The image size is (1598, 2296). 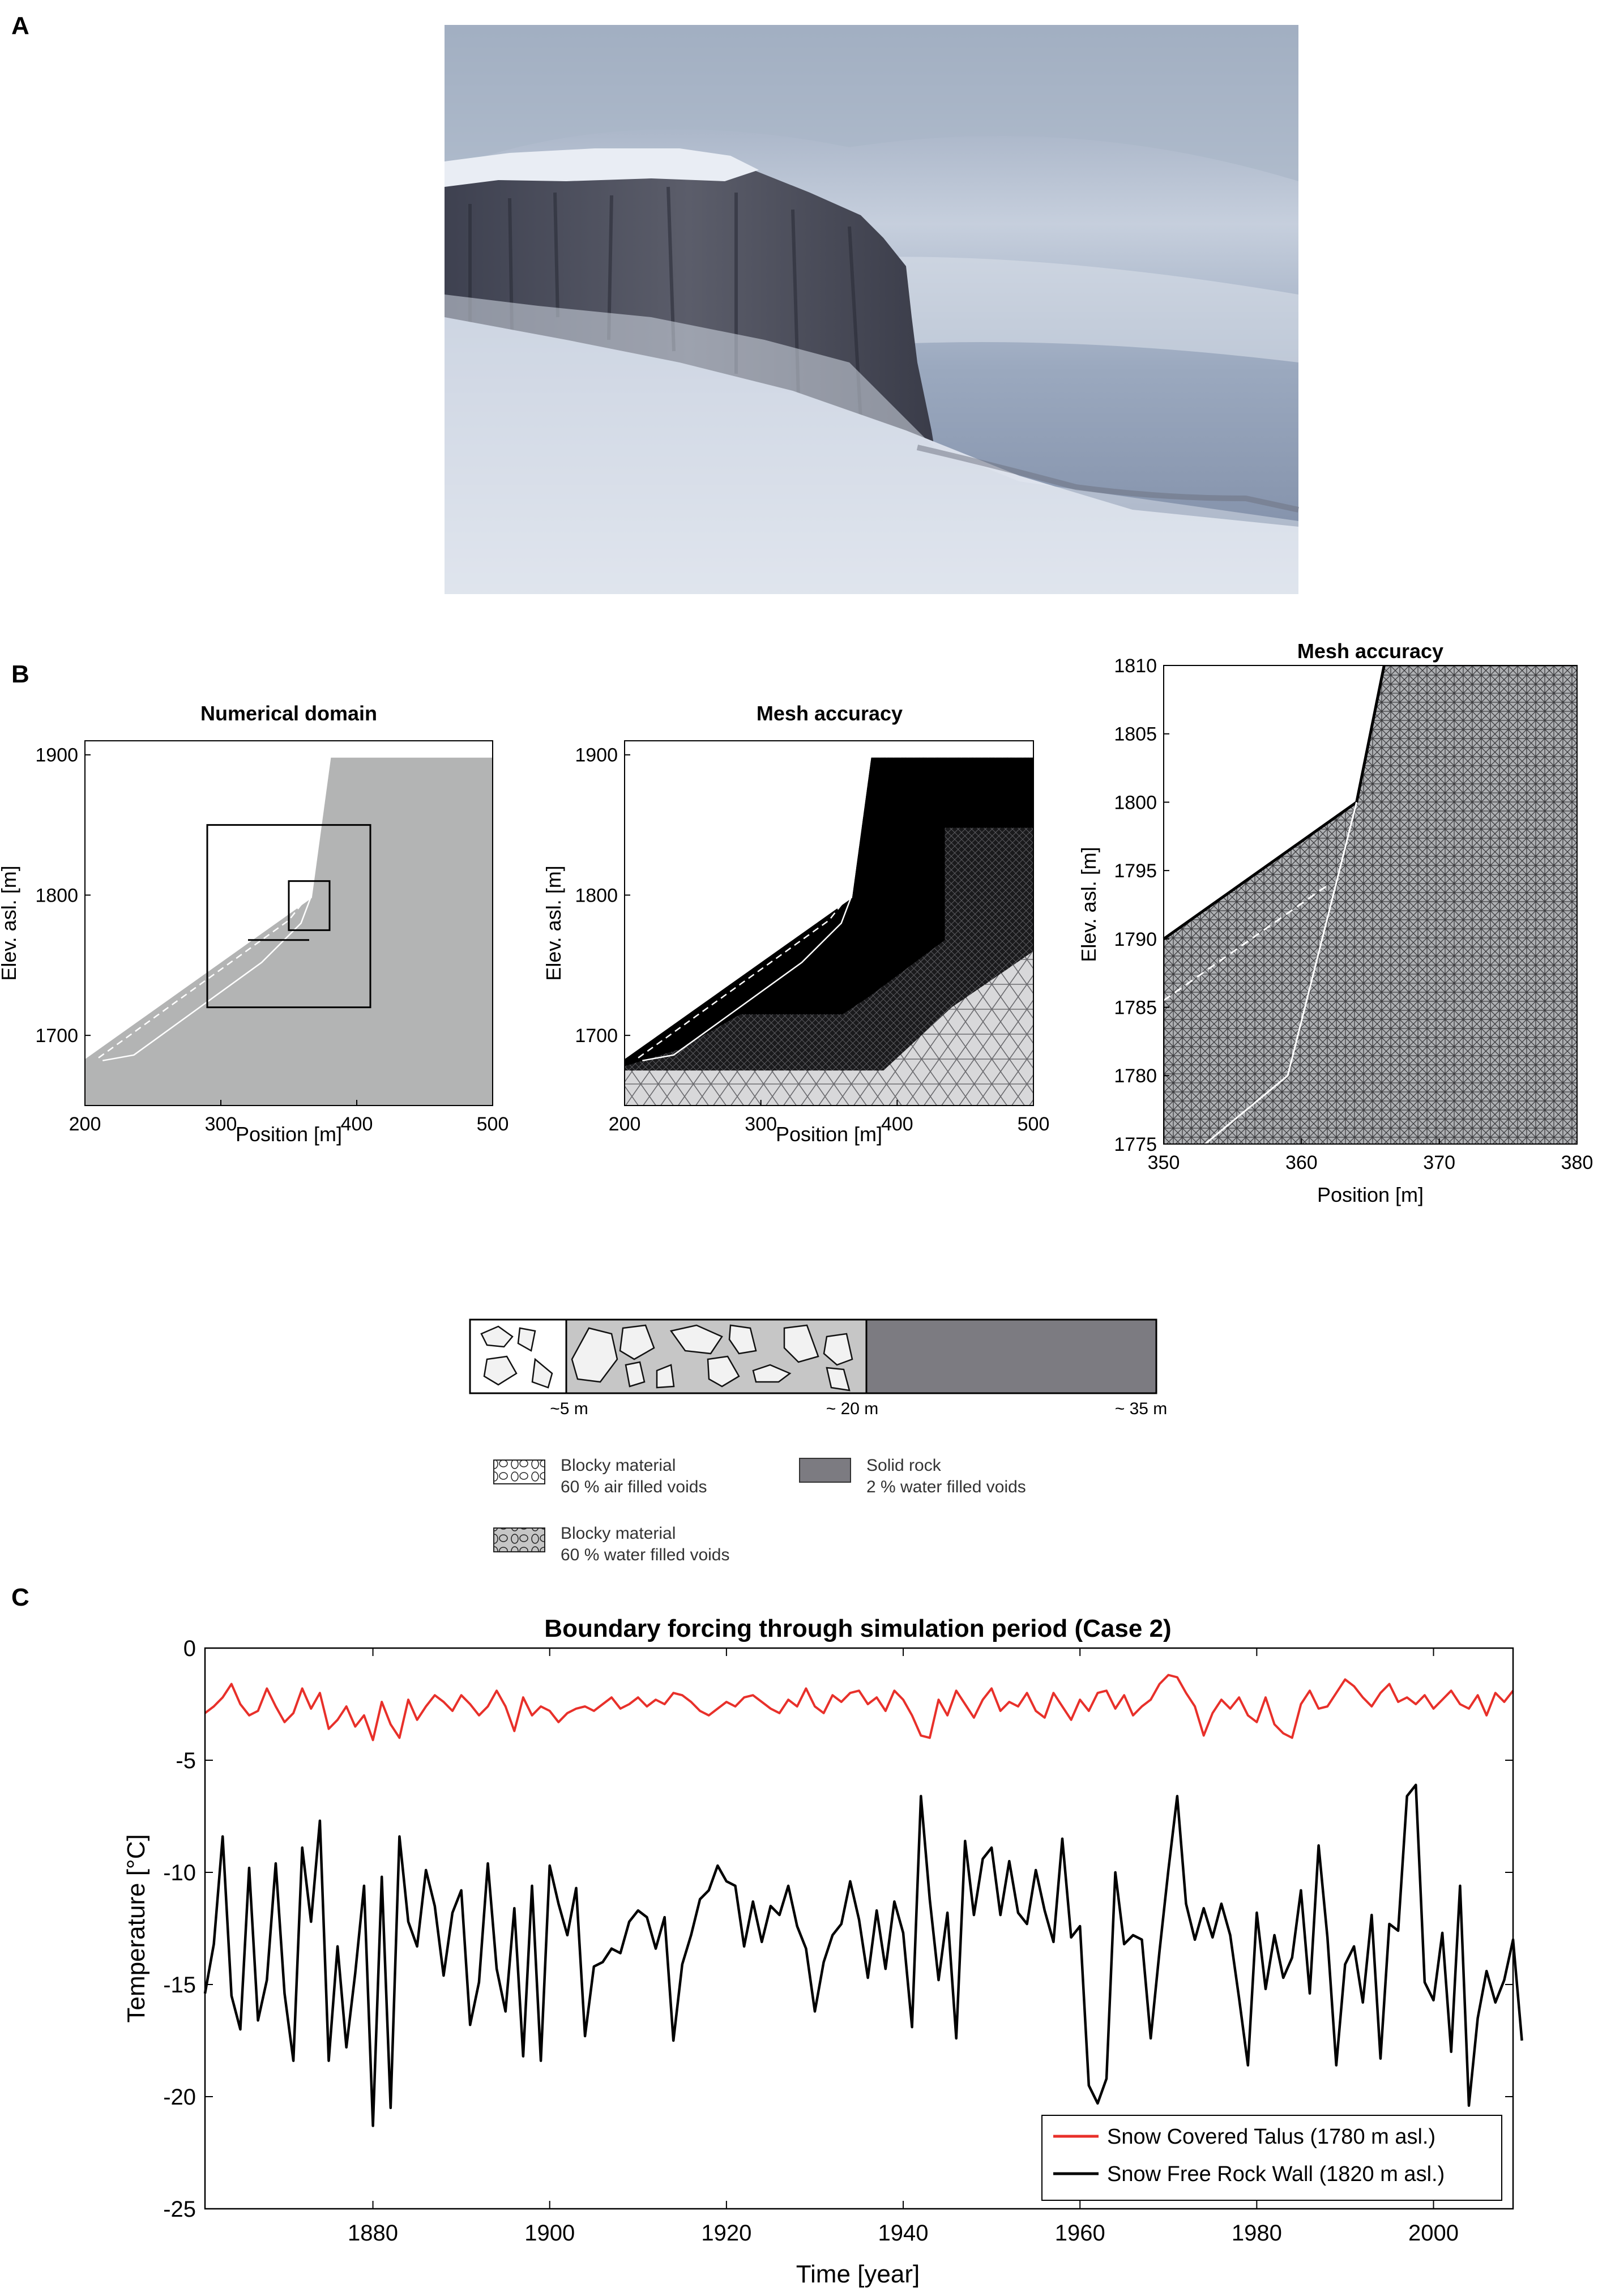 What do you see at coordinates (904, 2233) in the screenshot?
I see `chart-xtick-label: 1940` at bounding box center [904, 2233].